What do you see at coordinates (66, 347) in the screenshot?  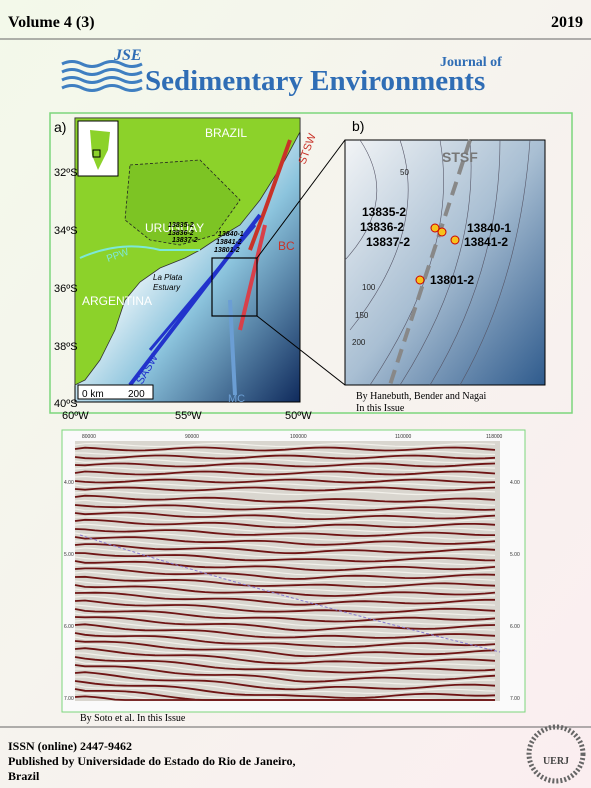 I see `latitude-label: 38ºS` at bounding box center [66, 347].